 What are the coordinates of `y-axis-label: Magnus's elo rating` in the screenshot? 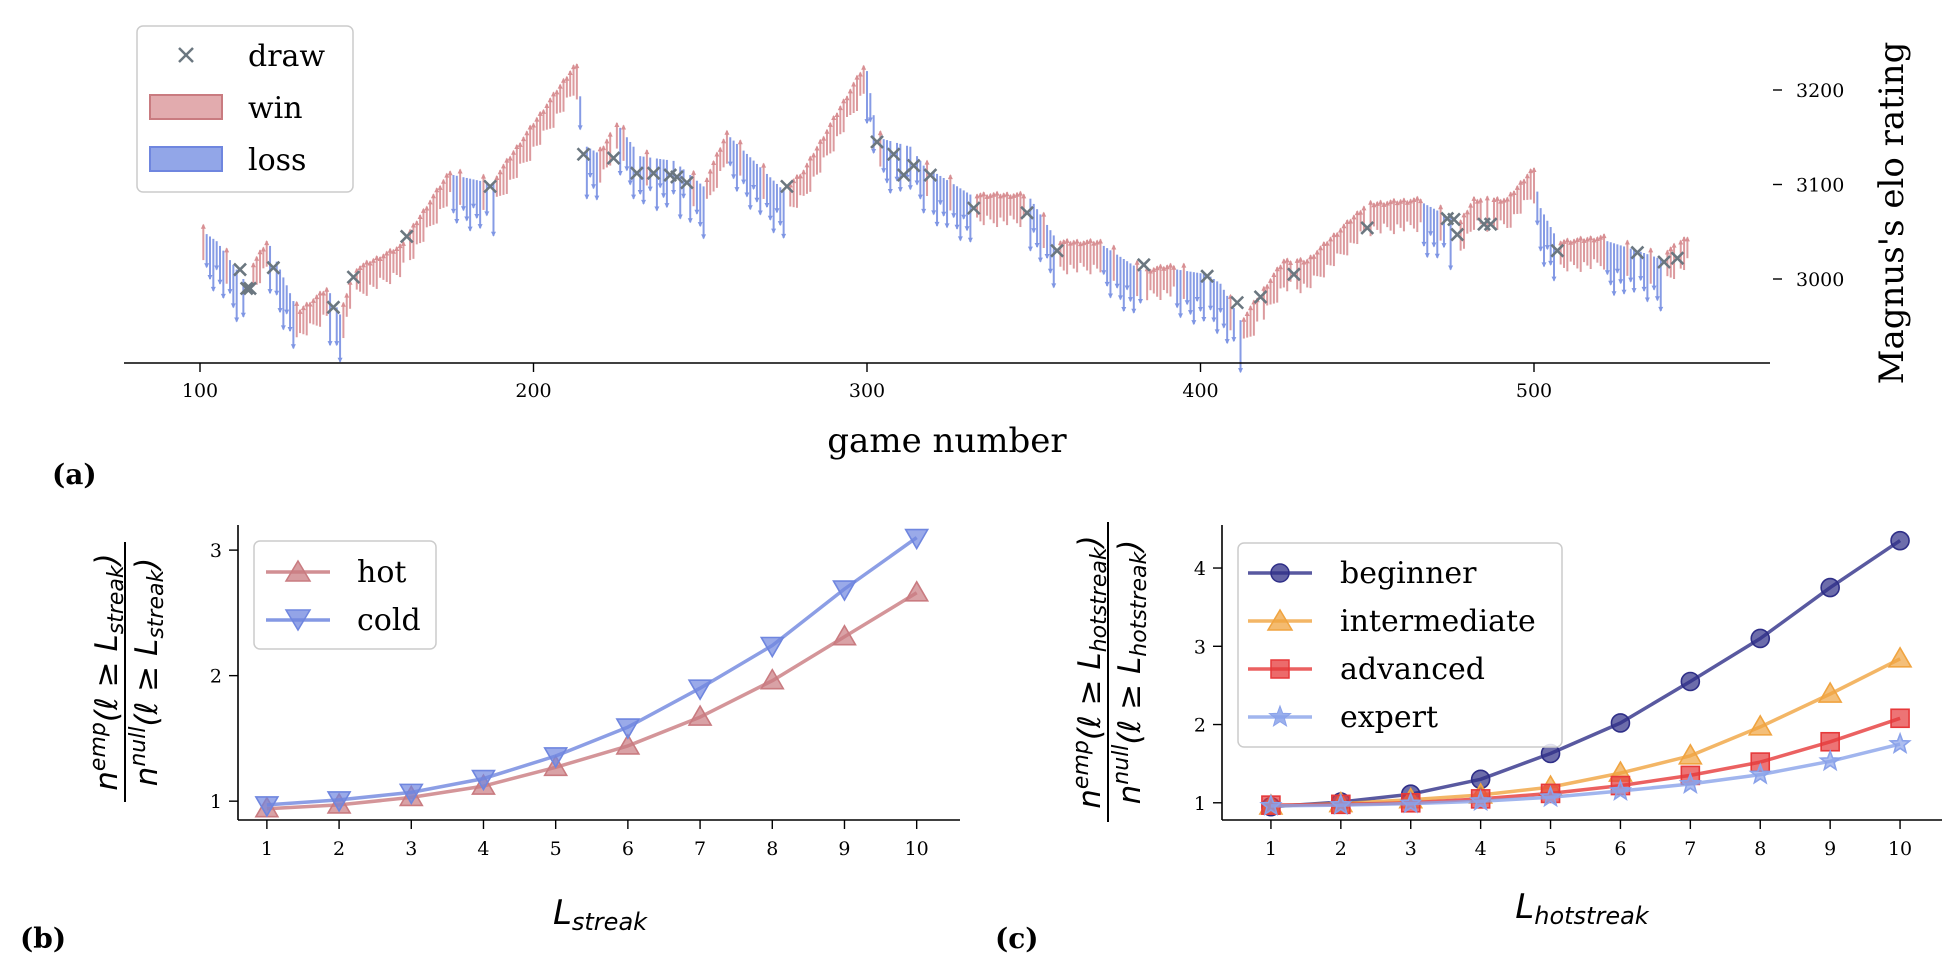 It's located at (1892, 213).